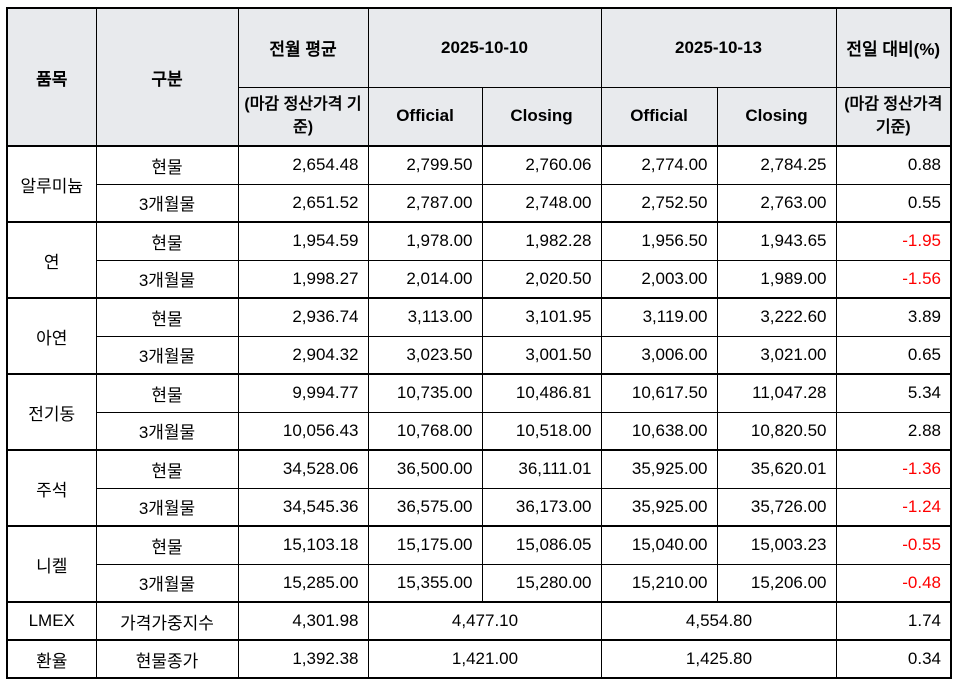 Image resolution: width=954 pixels, height=689 pixels. I want to click on header-change-pct: 전일 대비(%), so click(893, 47).